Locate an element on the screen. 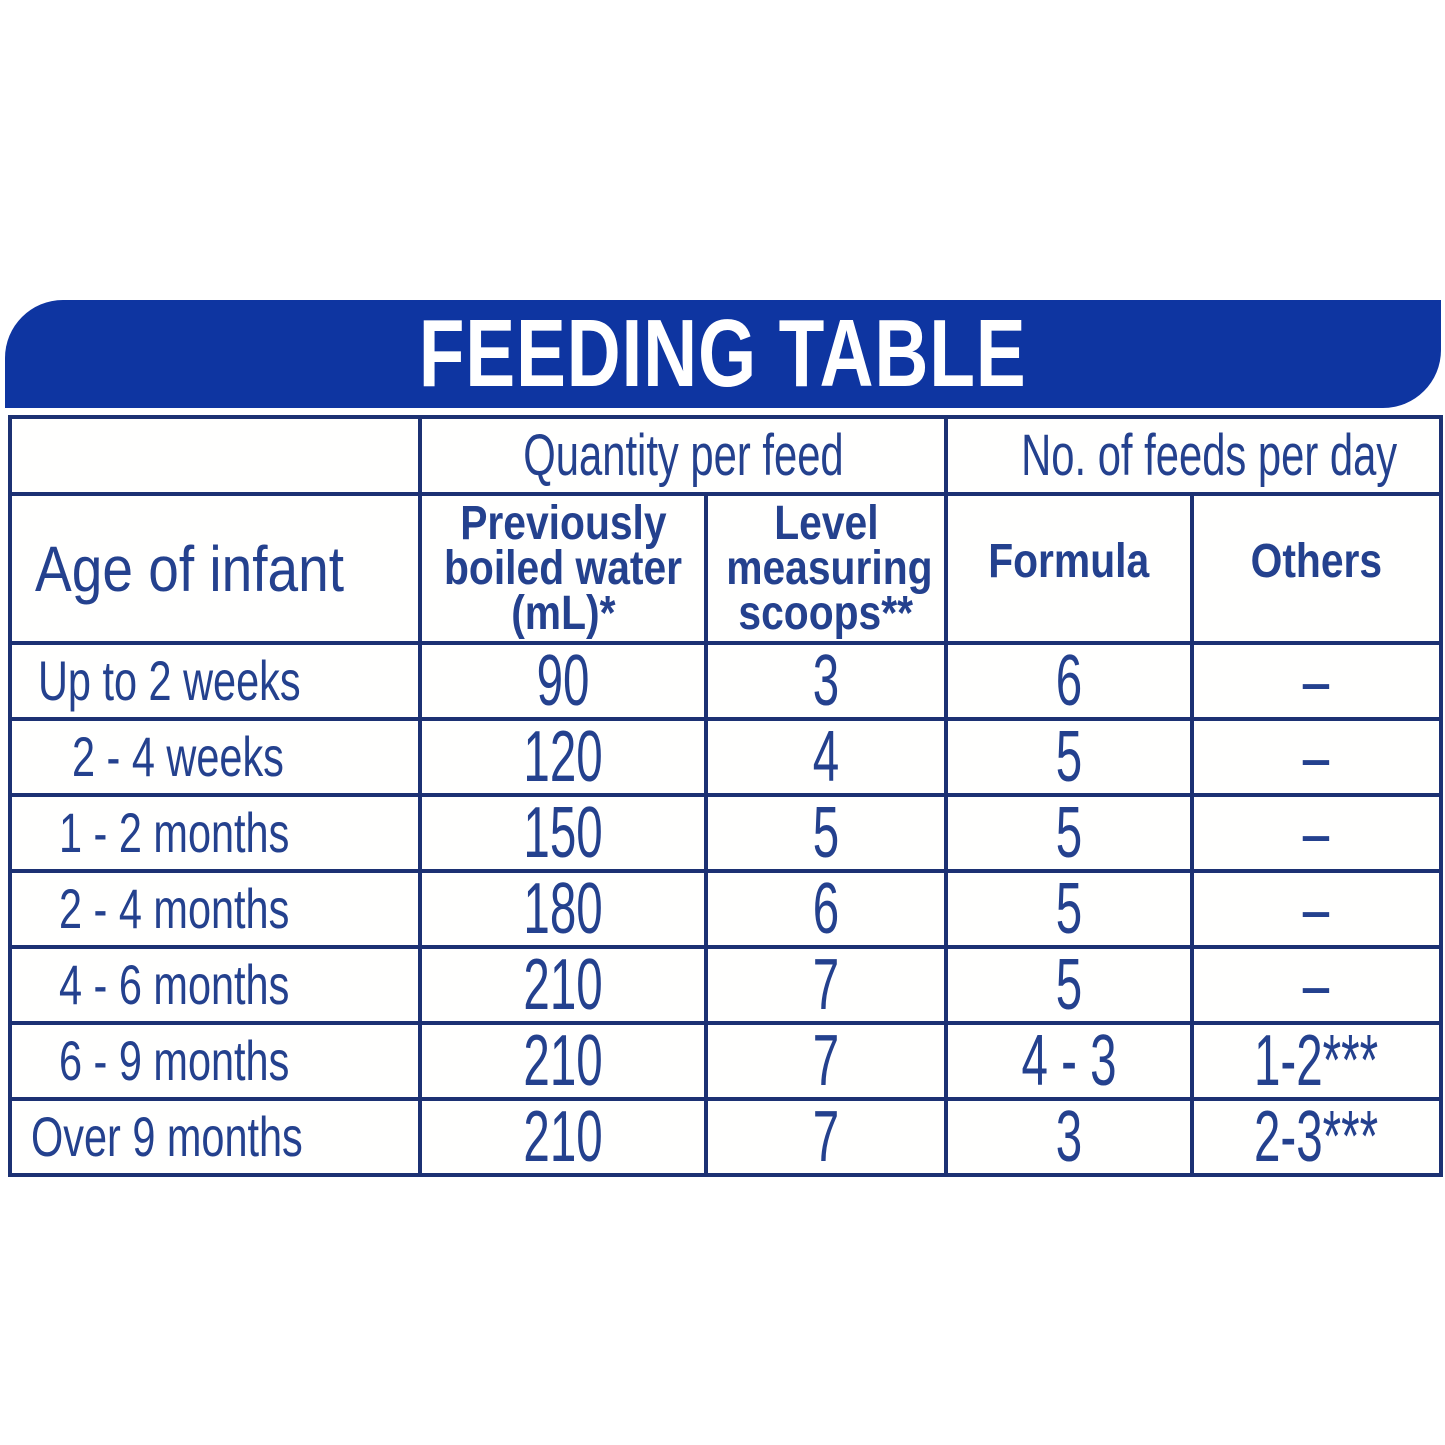  table-row: 1 - 2 months 150 5 5 – is located at coordinates (726, 833).